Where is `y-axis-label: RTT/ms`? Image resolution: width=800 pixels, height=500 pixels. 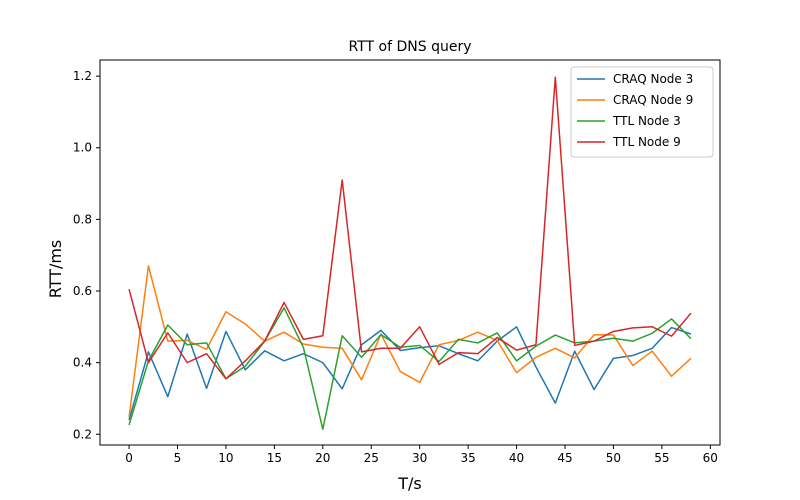 y-axis-label: RTT/ms is located at coordinates (55, 269).